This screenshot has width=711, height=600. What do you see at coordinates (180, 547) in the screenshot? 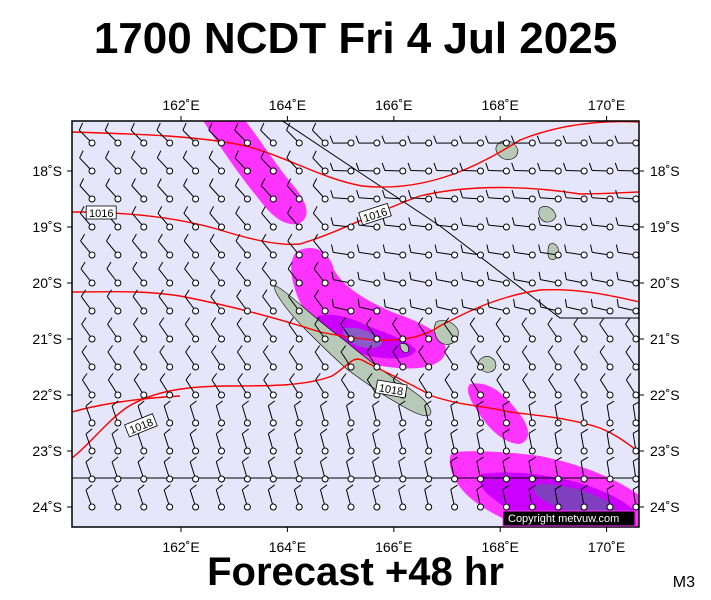
I see `x-tick-label-bottom: 162˚E` at bounding box center [180, 547].